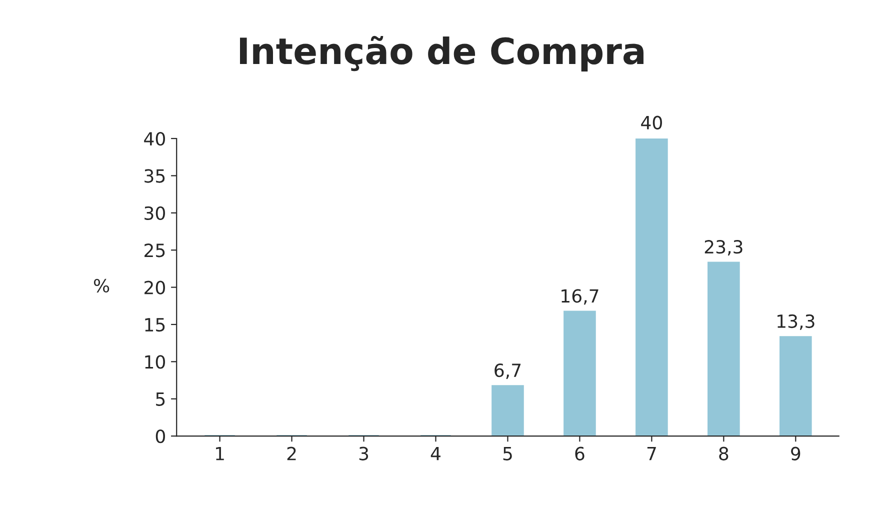 Image resolution: width=883 pixels, height=513 pixels. Describe the element at coordinates (723, 453) in the screenshot. I see `x-tick-label: 8` at that location.